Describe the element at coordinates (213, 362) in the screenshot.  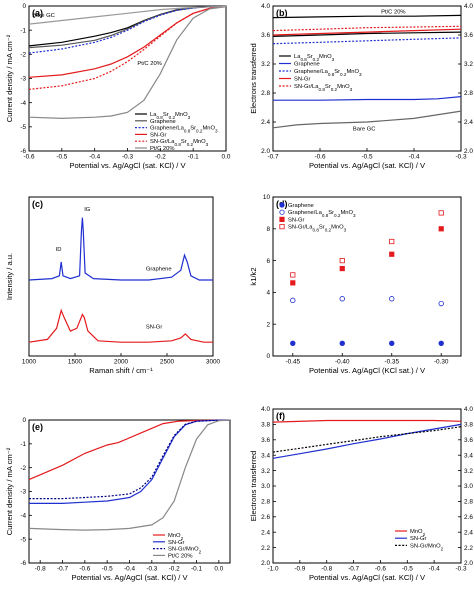
I see `x-tick-label: 3000` at that location.